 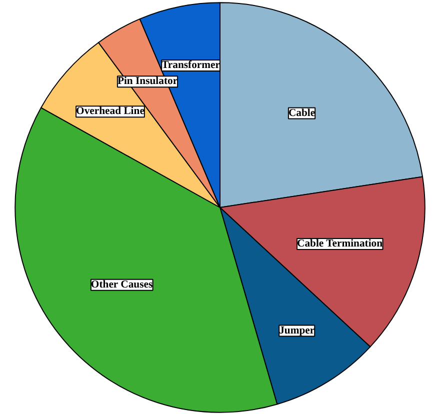 What do you see at coordinates (340, 244) in the screenshot?
I see `slice-label: Cable Termination` at bounding box center [340, 244].